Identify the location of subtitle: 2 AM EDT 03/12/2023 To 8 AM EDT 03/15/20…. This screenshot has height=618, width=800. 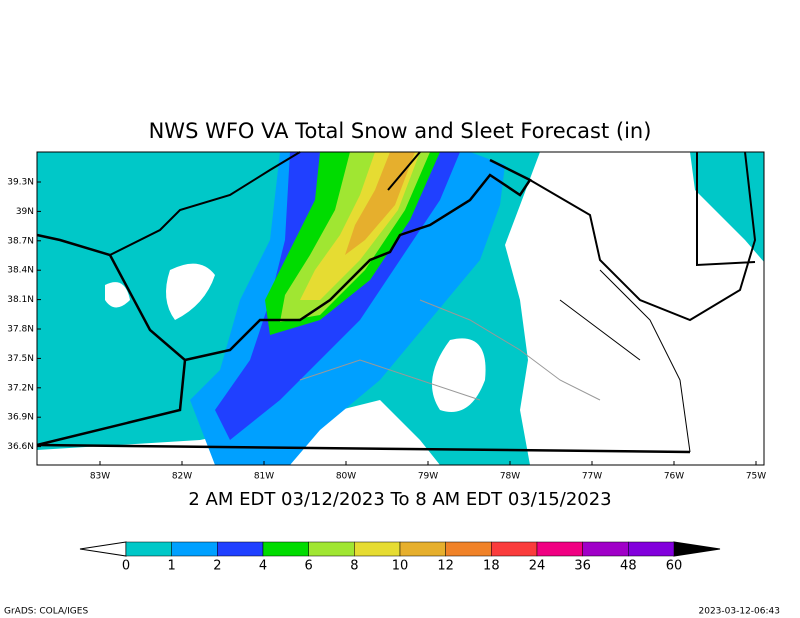
(399, 499).